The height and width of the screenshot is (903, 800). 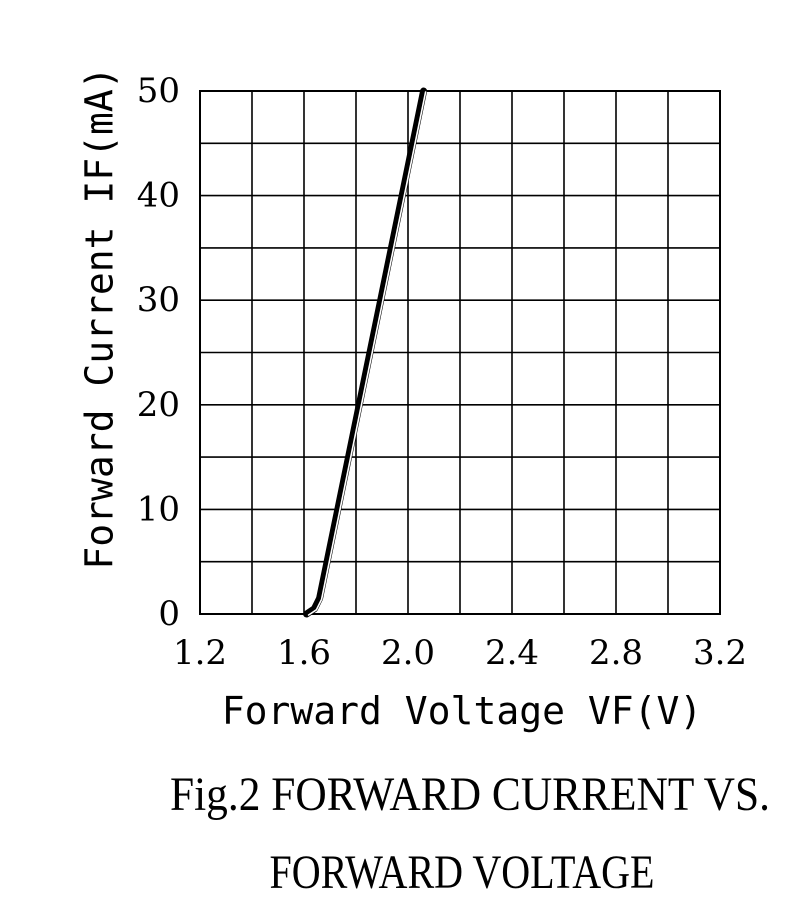 What do you see at coordinates (408, 653) in the screenshot?
I see `x-tick-label: 2.0` at bounding box center [408, 653].